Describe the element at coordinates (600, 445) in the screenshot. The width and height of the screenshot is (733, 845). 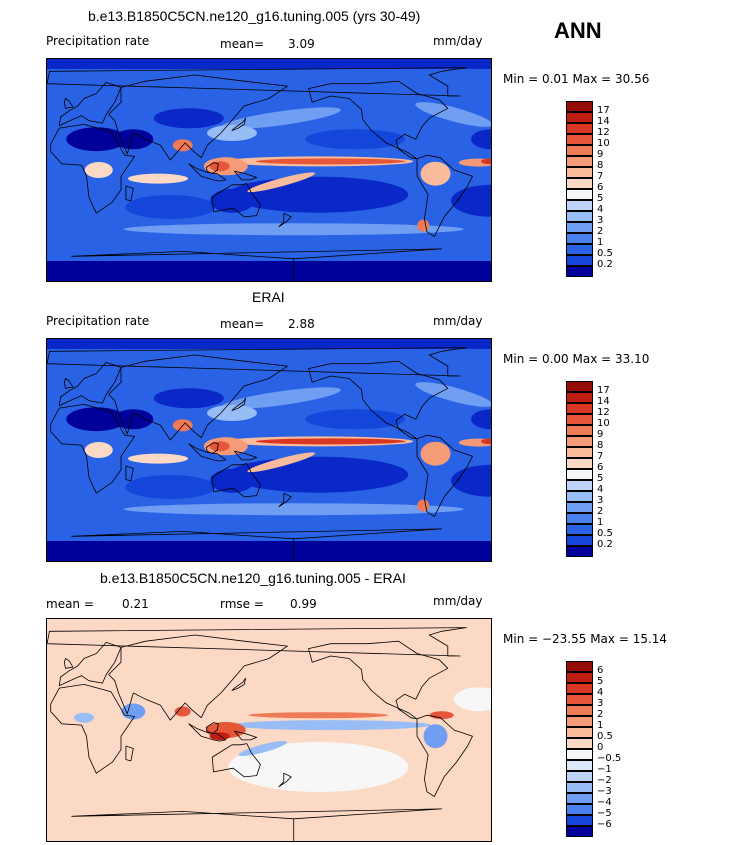
I see `colorbar-tick-label: 8` at that location.